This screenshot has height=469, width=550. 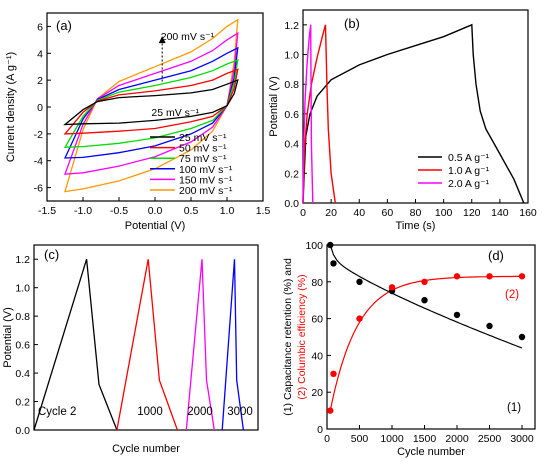 I want to click on x-tick-label: 0.0, so click(x=155, y=211).